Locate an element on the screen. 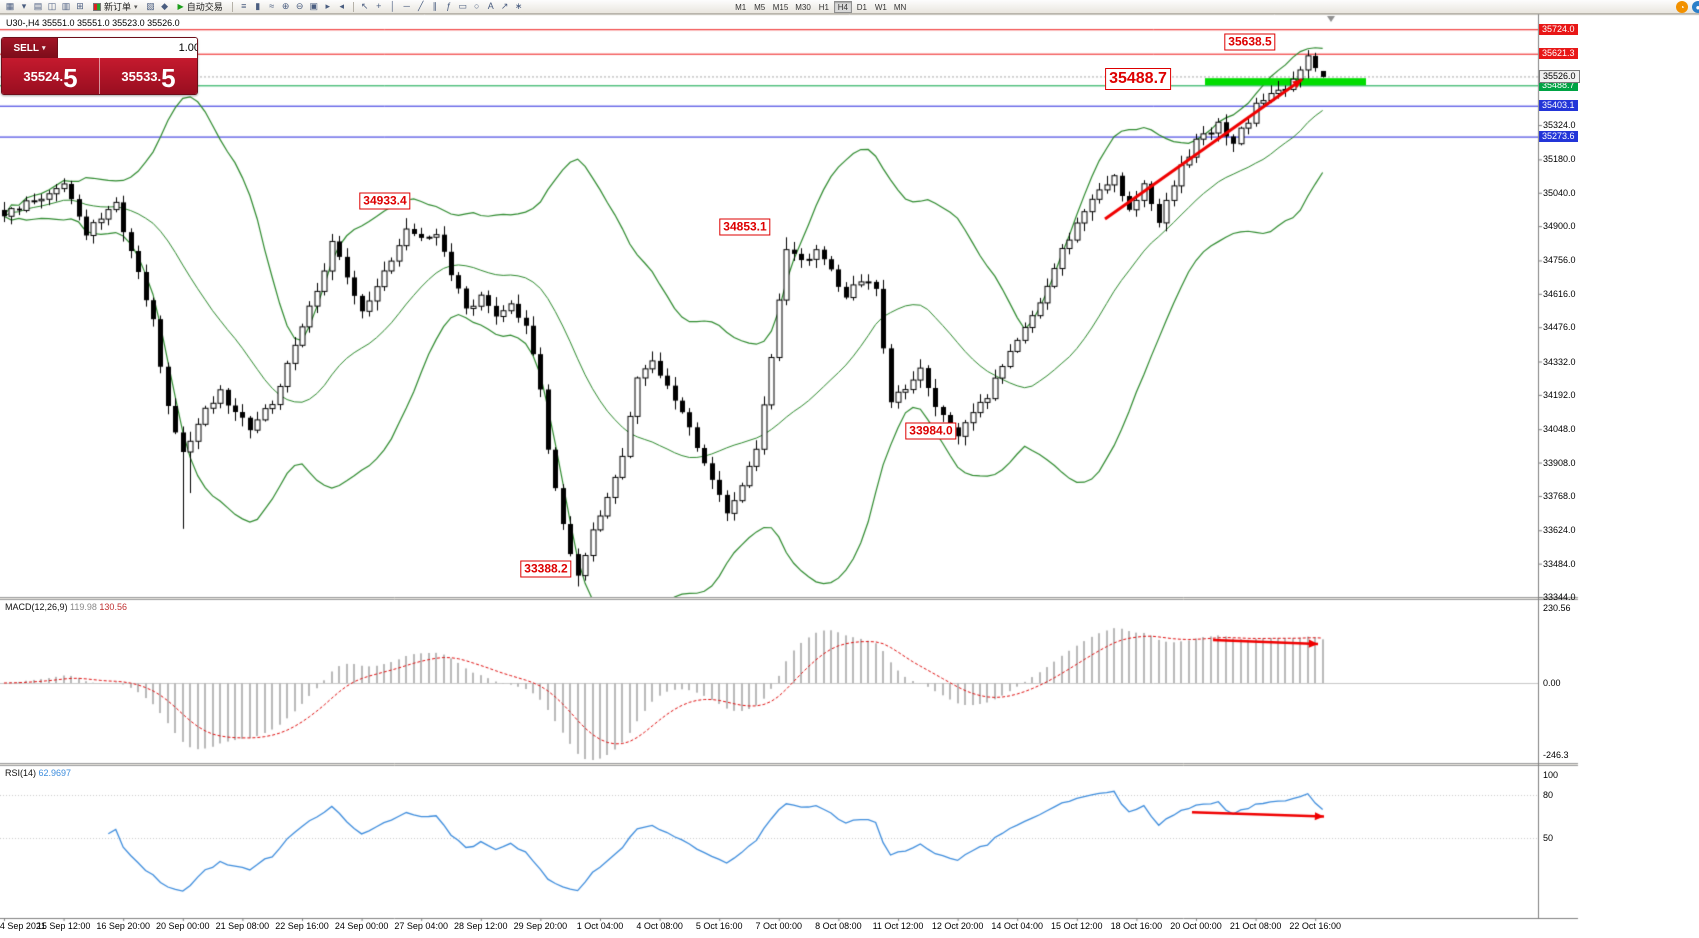 This screenshot has height=938, width=1699. price-annotation: 34853.1 is located at coordinates (745, 227).